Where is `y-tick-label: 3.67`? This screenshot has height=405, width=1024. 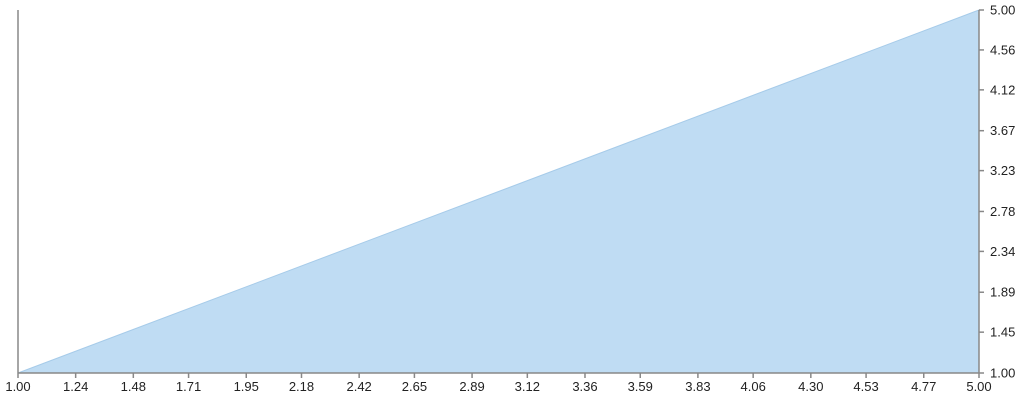
y-tick-label: 3.67 is located at coordinates (1002, 130).